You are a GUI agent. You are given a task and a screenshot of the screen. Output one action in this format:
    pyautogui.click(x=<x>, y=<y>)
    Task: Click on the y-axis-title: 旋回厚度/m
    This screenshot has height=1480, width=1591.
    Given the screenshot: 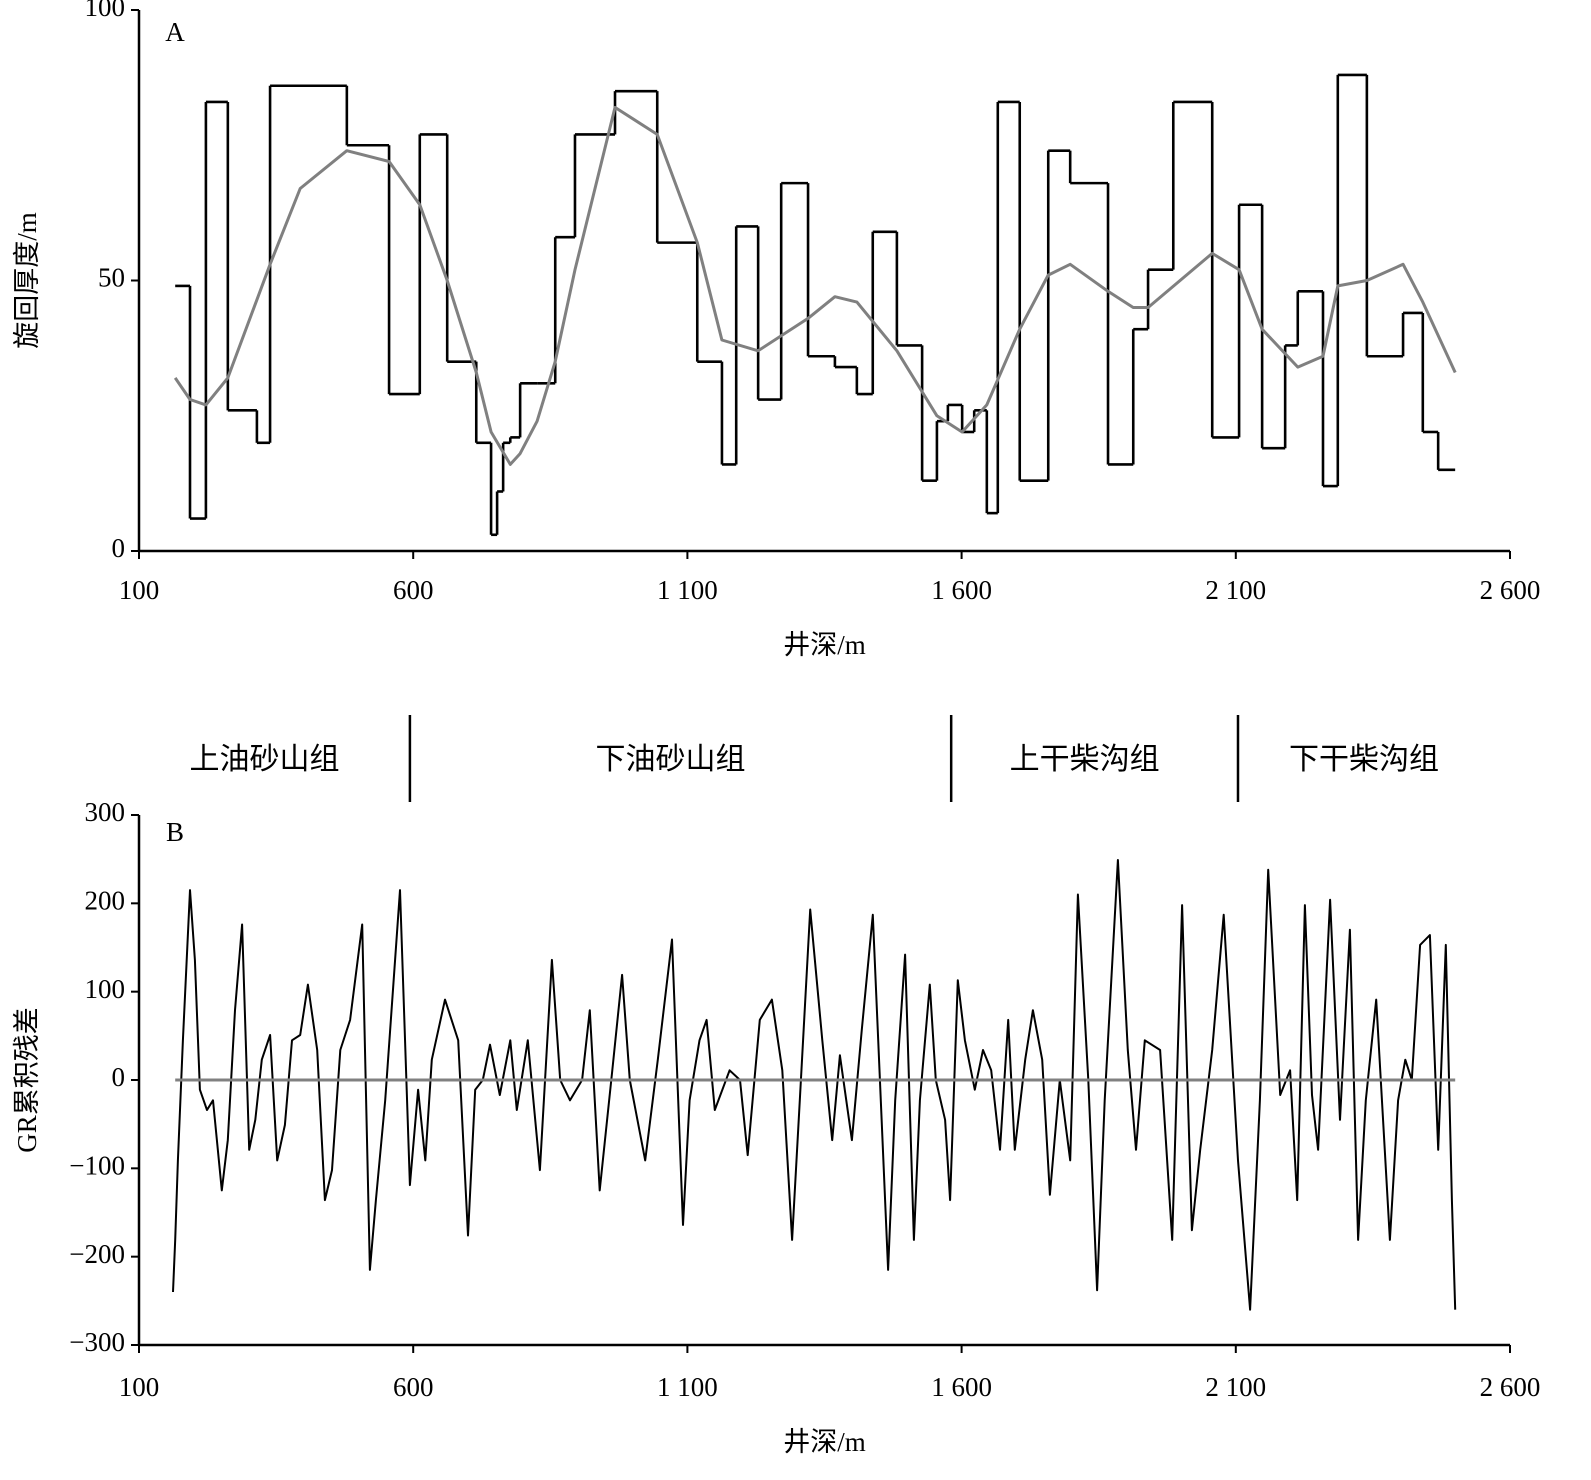 What is the action you would take?
    pyautogui.click(x=27, y=280)
    